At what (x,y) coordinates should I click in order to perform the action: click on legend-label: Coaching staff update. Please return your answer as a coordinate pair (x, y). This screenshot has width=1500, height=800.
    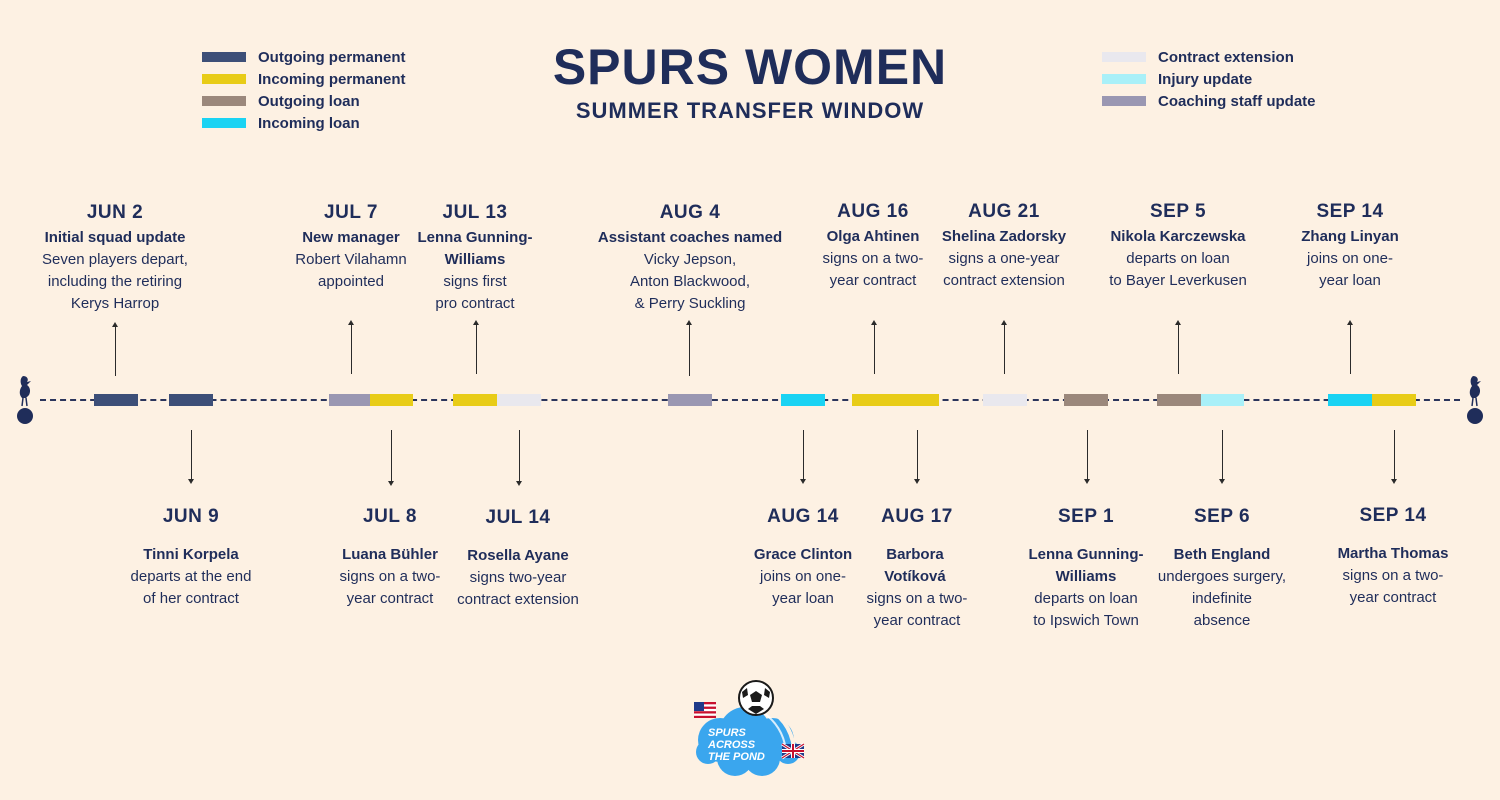
    Looking at the image, I should click on (1237, 101).